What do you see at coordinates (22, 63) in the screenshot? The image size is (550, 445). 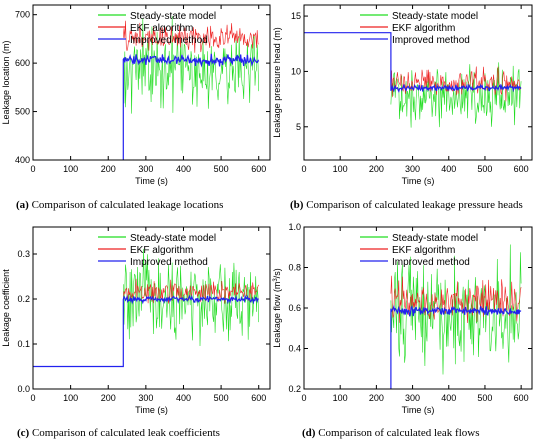 I see `y-tick-label: 600` at bounding box center [22, 63].